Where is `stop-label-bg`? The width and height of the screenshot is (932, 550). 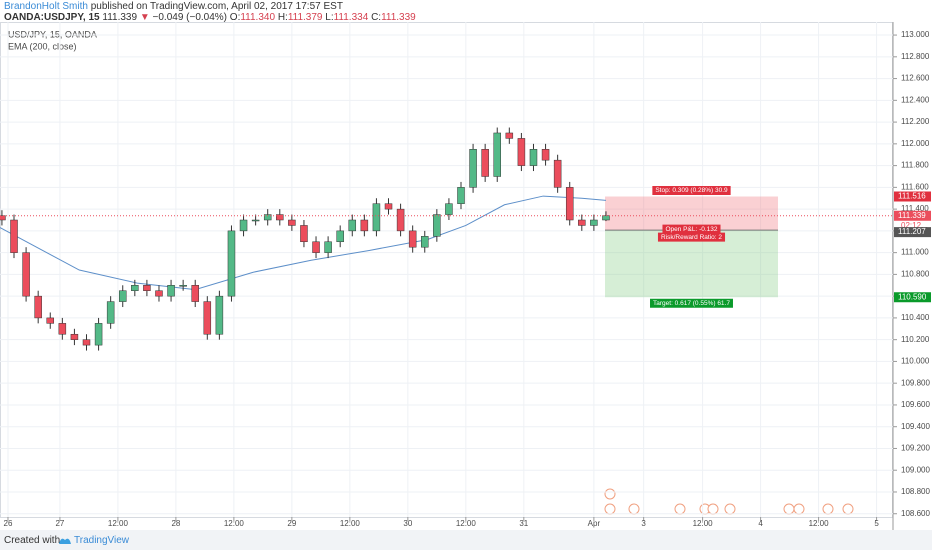
stop-label-bg is located at coordinates (691, 191).